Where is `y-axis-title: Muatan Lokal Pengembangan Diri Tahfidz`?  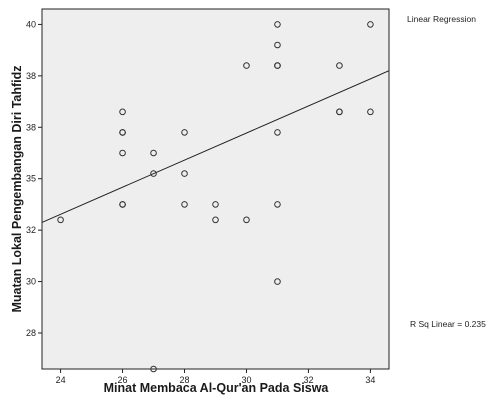
y-axis-title: Muatan Lokal Pengembangan Diri Tahfidz is located at coordinates (17, 188).